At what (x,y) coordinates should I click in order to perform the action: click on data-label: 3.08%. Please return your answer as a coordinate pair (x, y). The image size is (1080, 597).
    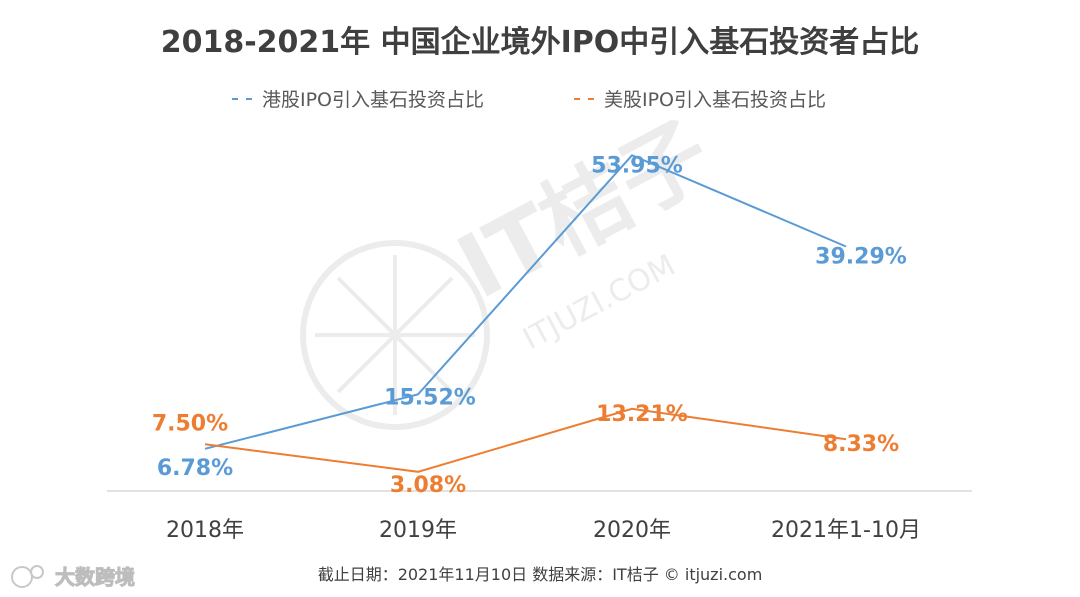
    Looking at the image, I should click on (428, 485).